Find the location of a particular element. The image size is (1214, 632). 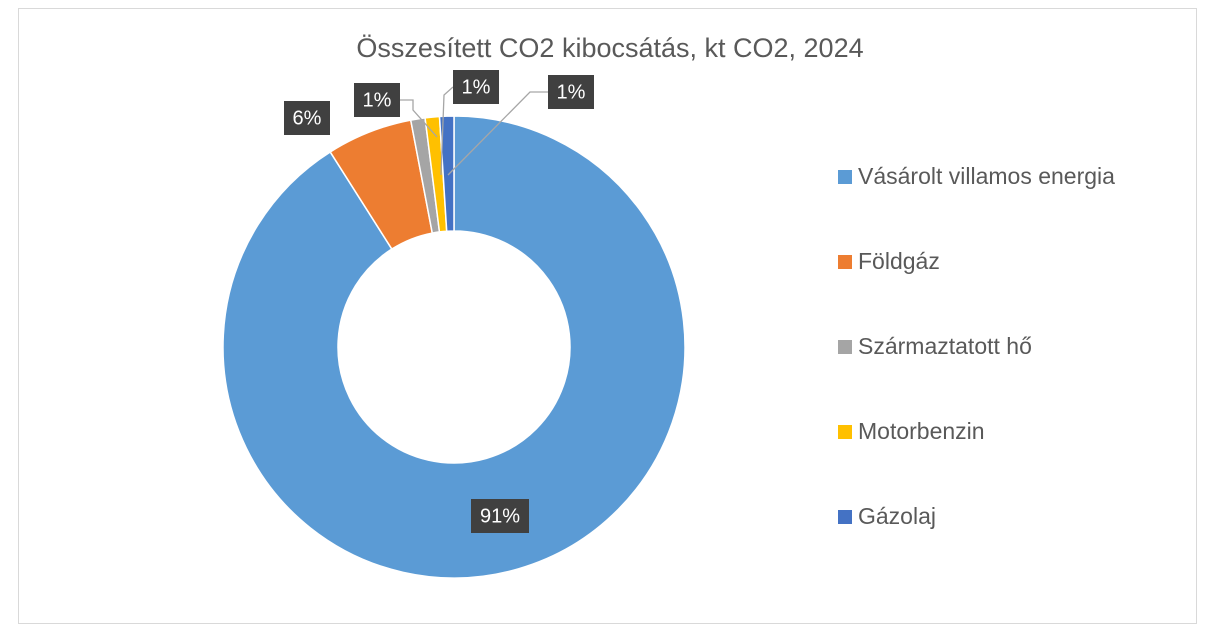

legend-label: Földgáz is located at coordinates (899, 261).